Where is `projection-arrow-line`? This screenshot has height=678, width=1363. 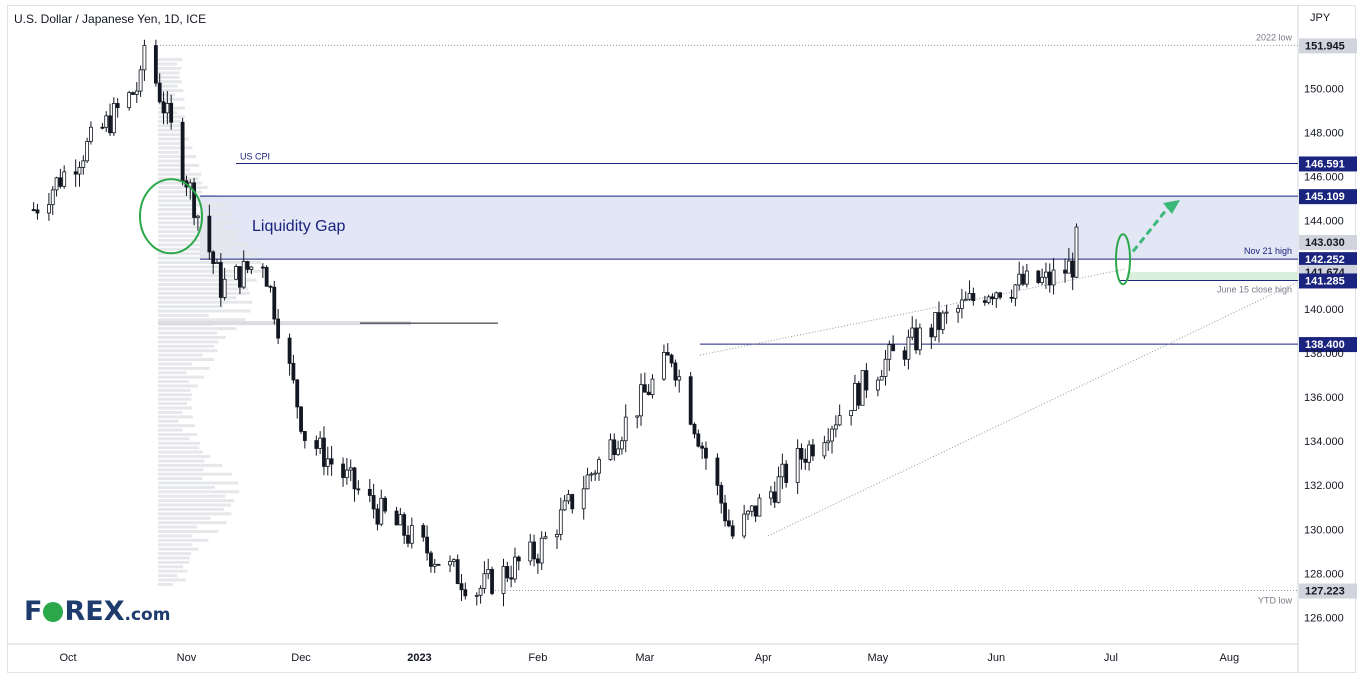 projection-arrow-line is located at coordinates (1151, 228).